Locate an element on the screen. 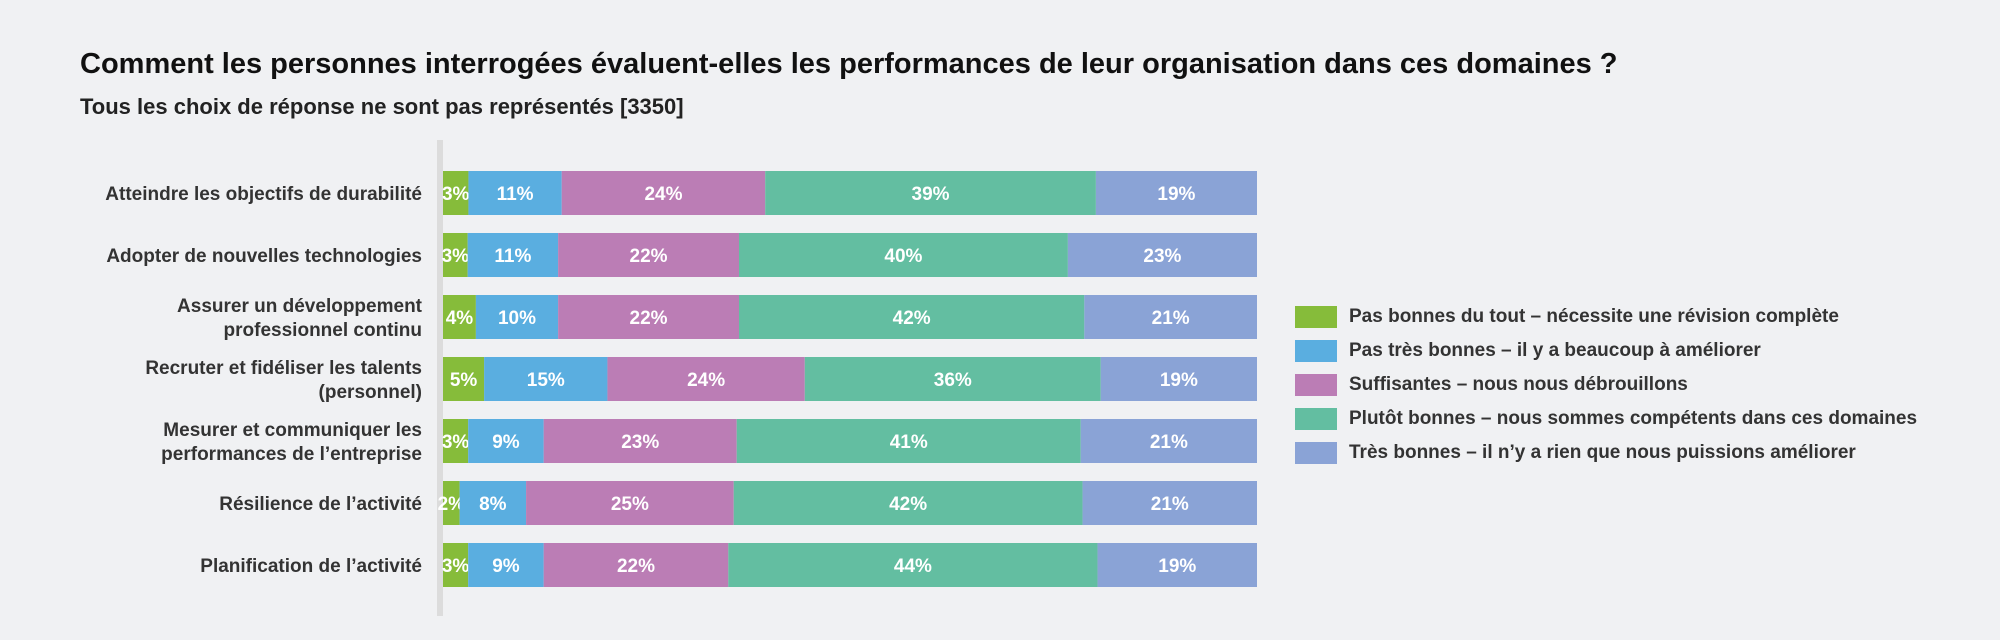  data-label: 2% is located at coordinates (452, 504).